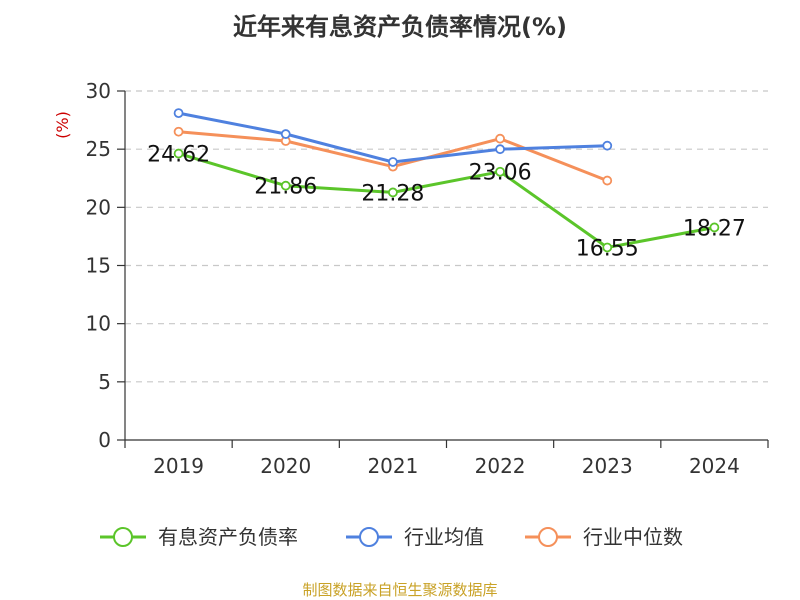  Describe the element at coordinates (607, 466) in the screenshot. I see `x-tick-label: 2023` at that location.